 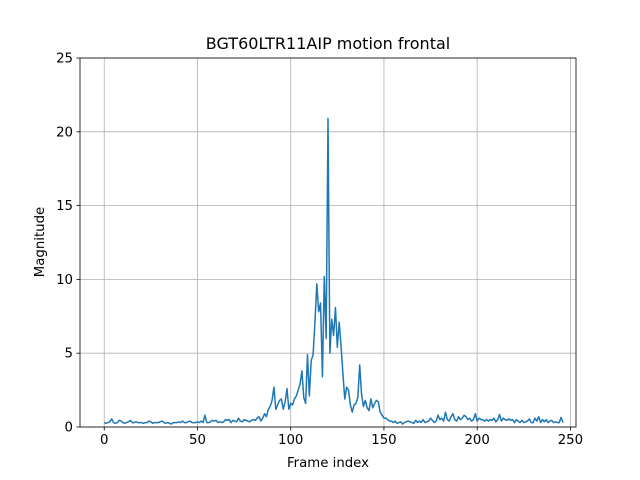 What do you see at coordinates (328, 463) in the screenshot?
I see `x-axis-label: Frame index` at bounding box center [328, 463].